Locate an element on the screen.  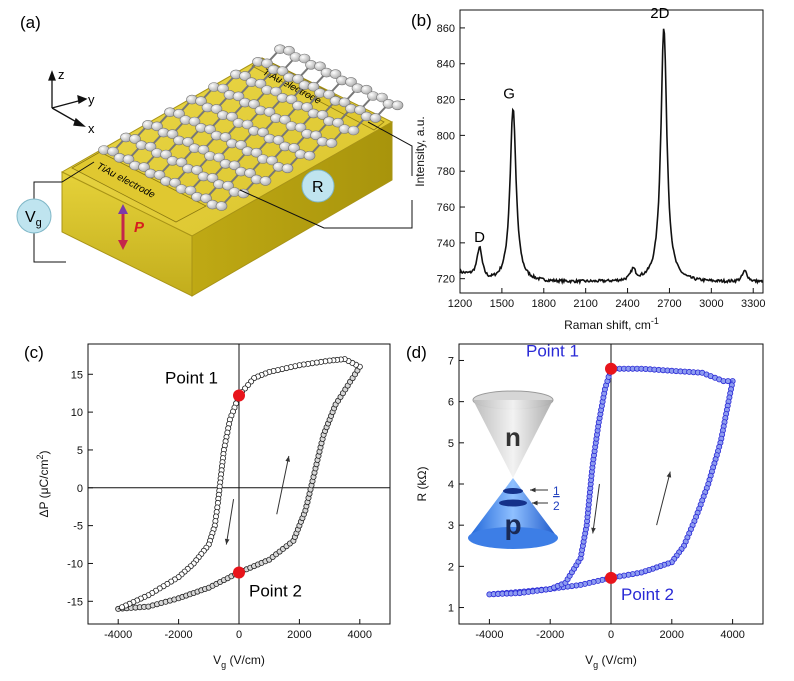
y-axis-label: ΔP (μC/cm2) is located at coordinates (43, 483).